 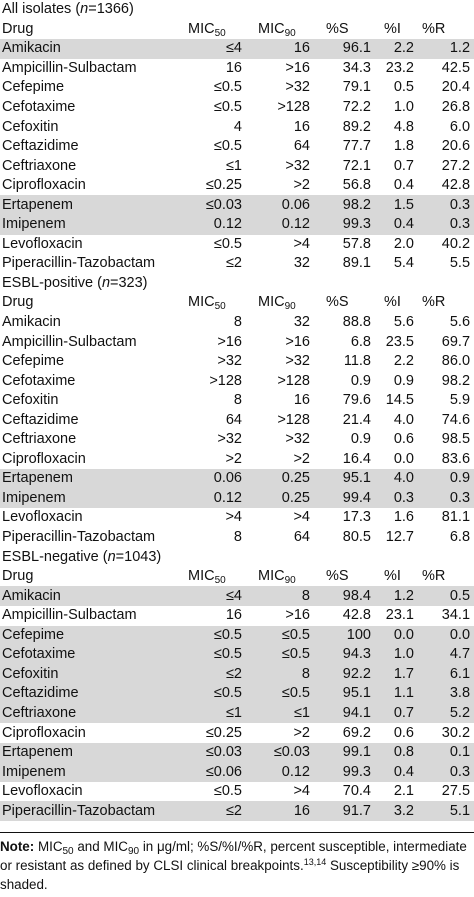 What do you see at coordinates (399, 615) in the screenshot?
I see `cell-i: 23.1` at bounding box center [399, 615].